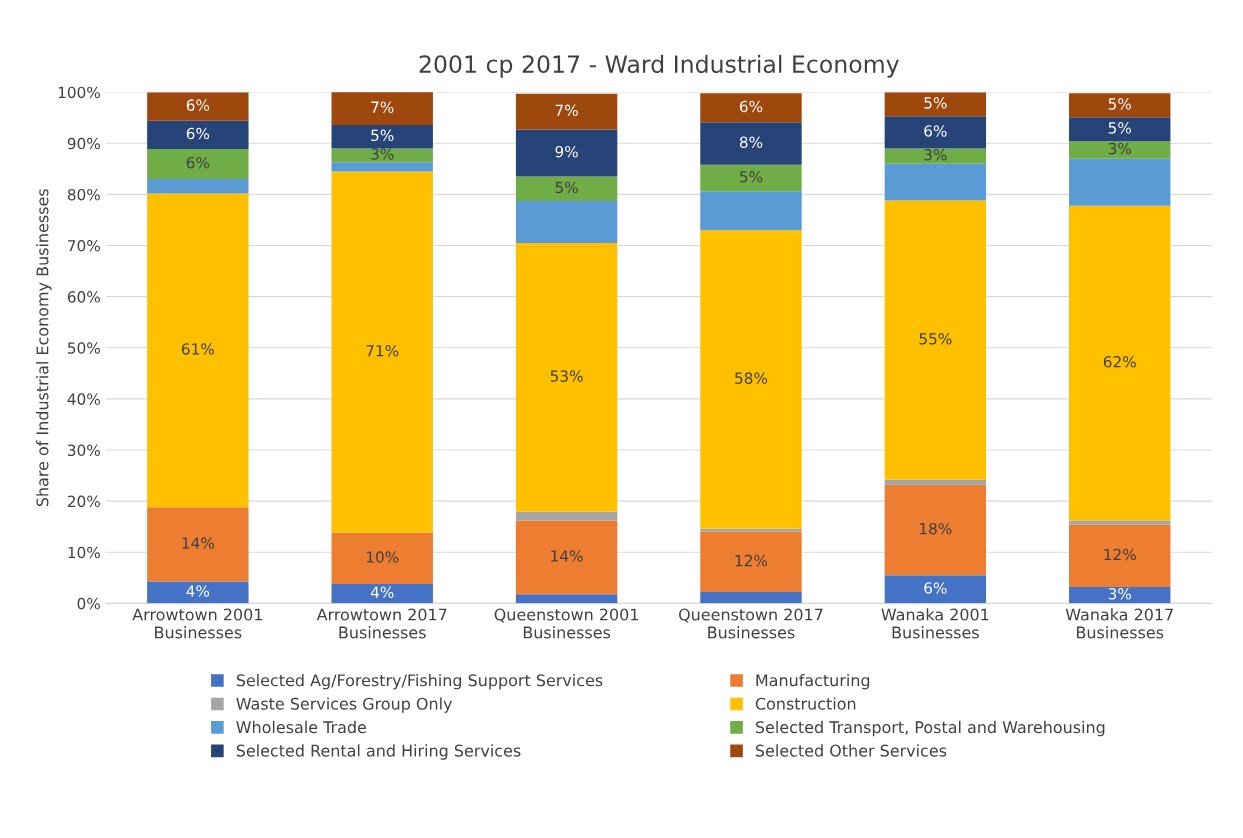  I want to click on y-tick-label: 80%, so click(83, 194).